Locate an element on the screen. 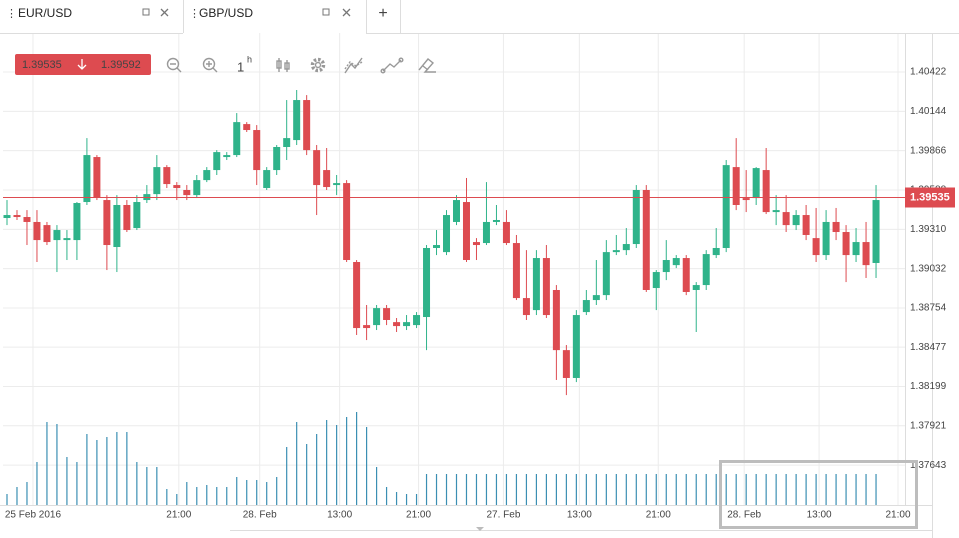  down-arrow is located at coordinates (82, 64).